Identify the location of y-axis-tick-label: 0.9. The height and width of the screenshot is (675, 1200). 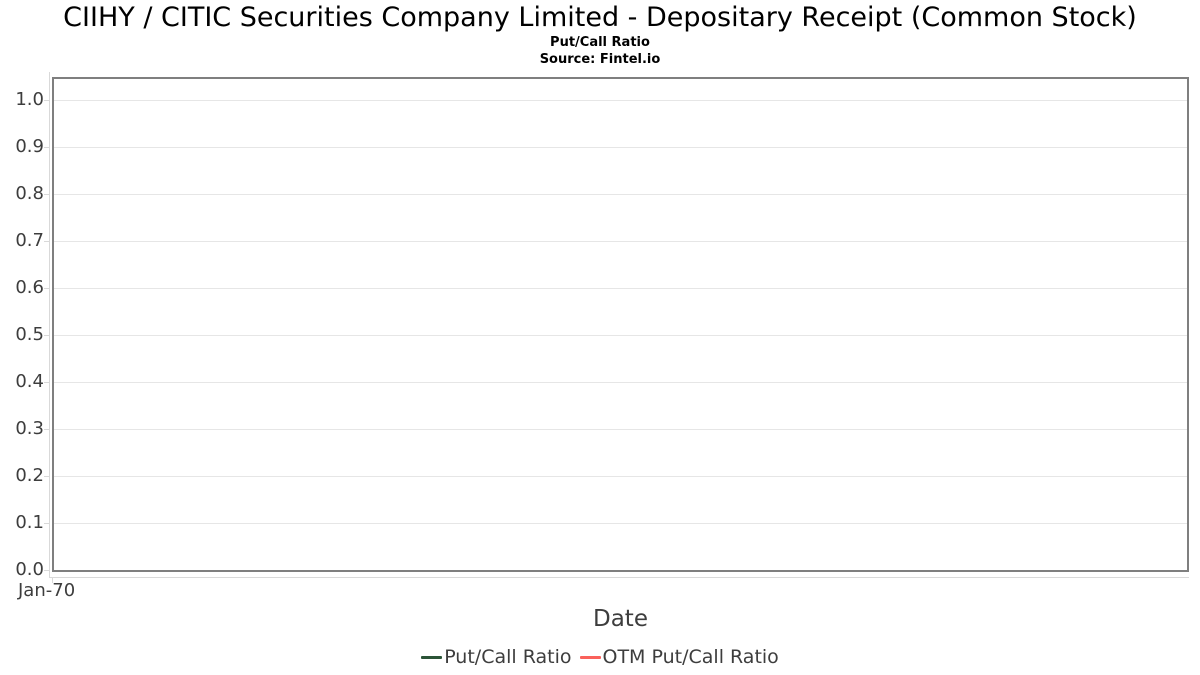
(29, 146).